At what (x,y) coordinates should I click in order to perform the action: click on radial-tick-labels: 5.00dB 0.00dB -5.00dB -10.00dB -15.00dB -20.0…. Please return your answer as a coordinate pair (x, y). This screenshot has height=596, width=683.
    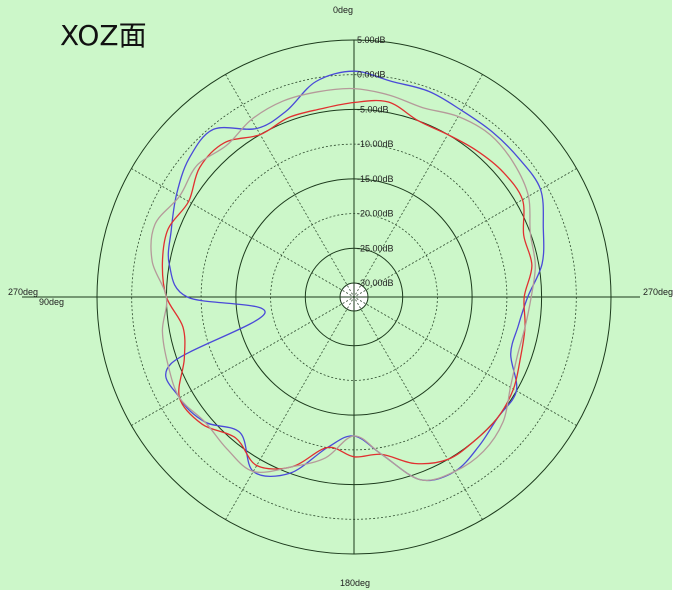
    Looking at the image, I should click on (375, 161).